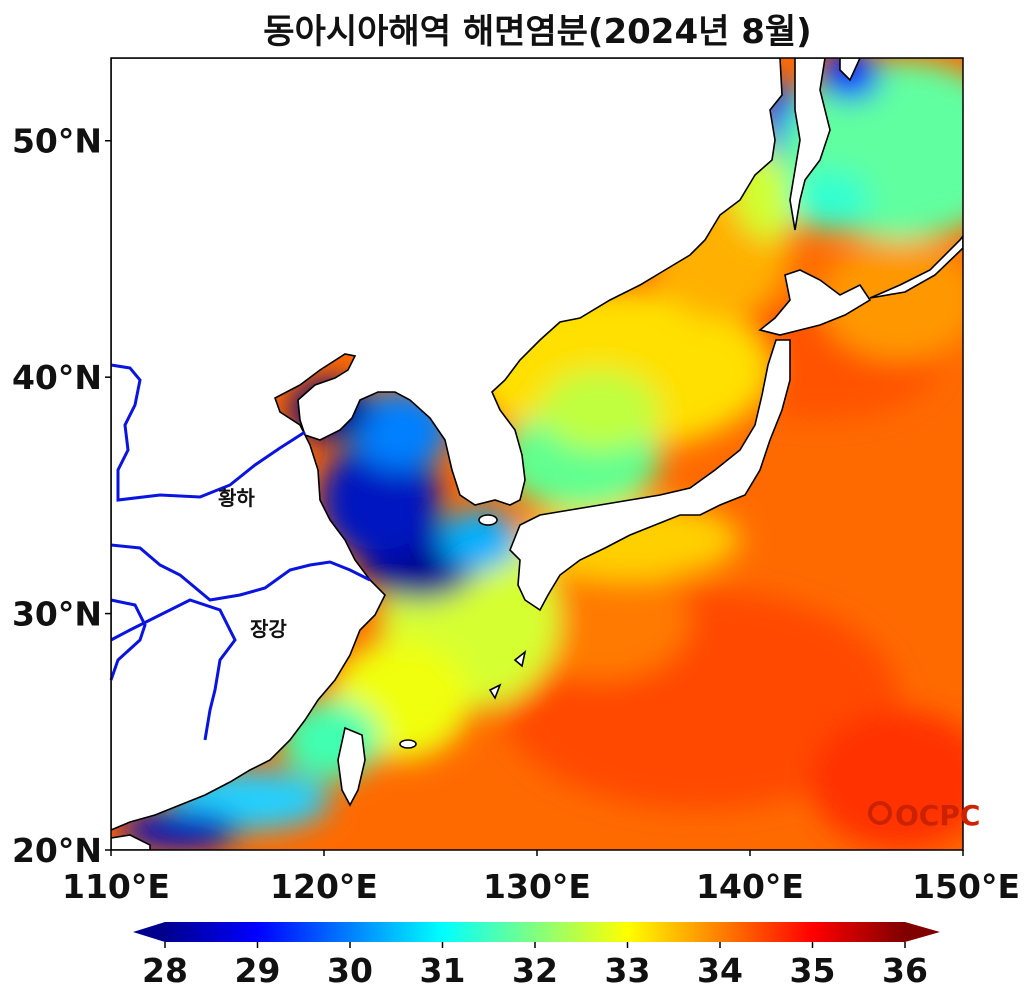  I want to click on yangtze-river-line, so click(240, 572).